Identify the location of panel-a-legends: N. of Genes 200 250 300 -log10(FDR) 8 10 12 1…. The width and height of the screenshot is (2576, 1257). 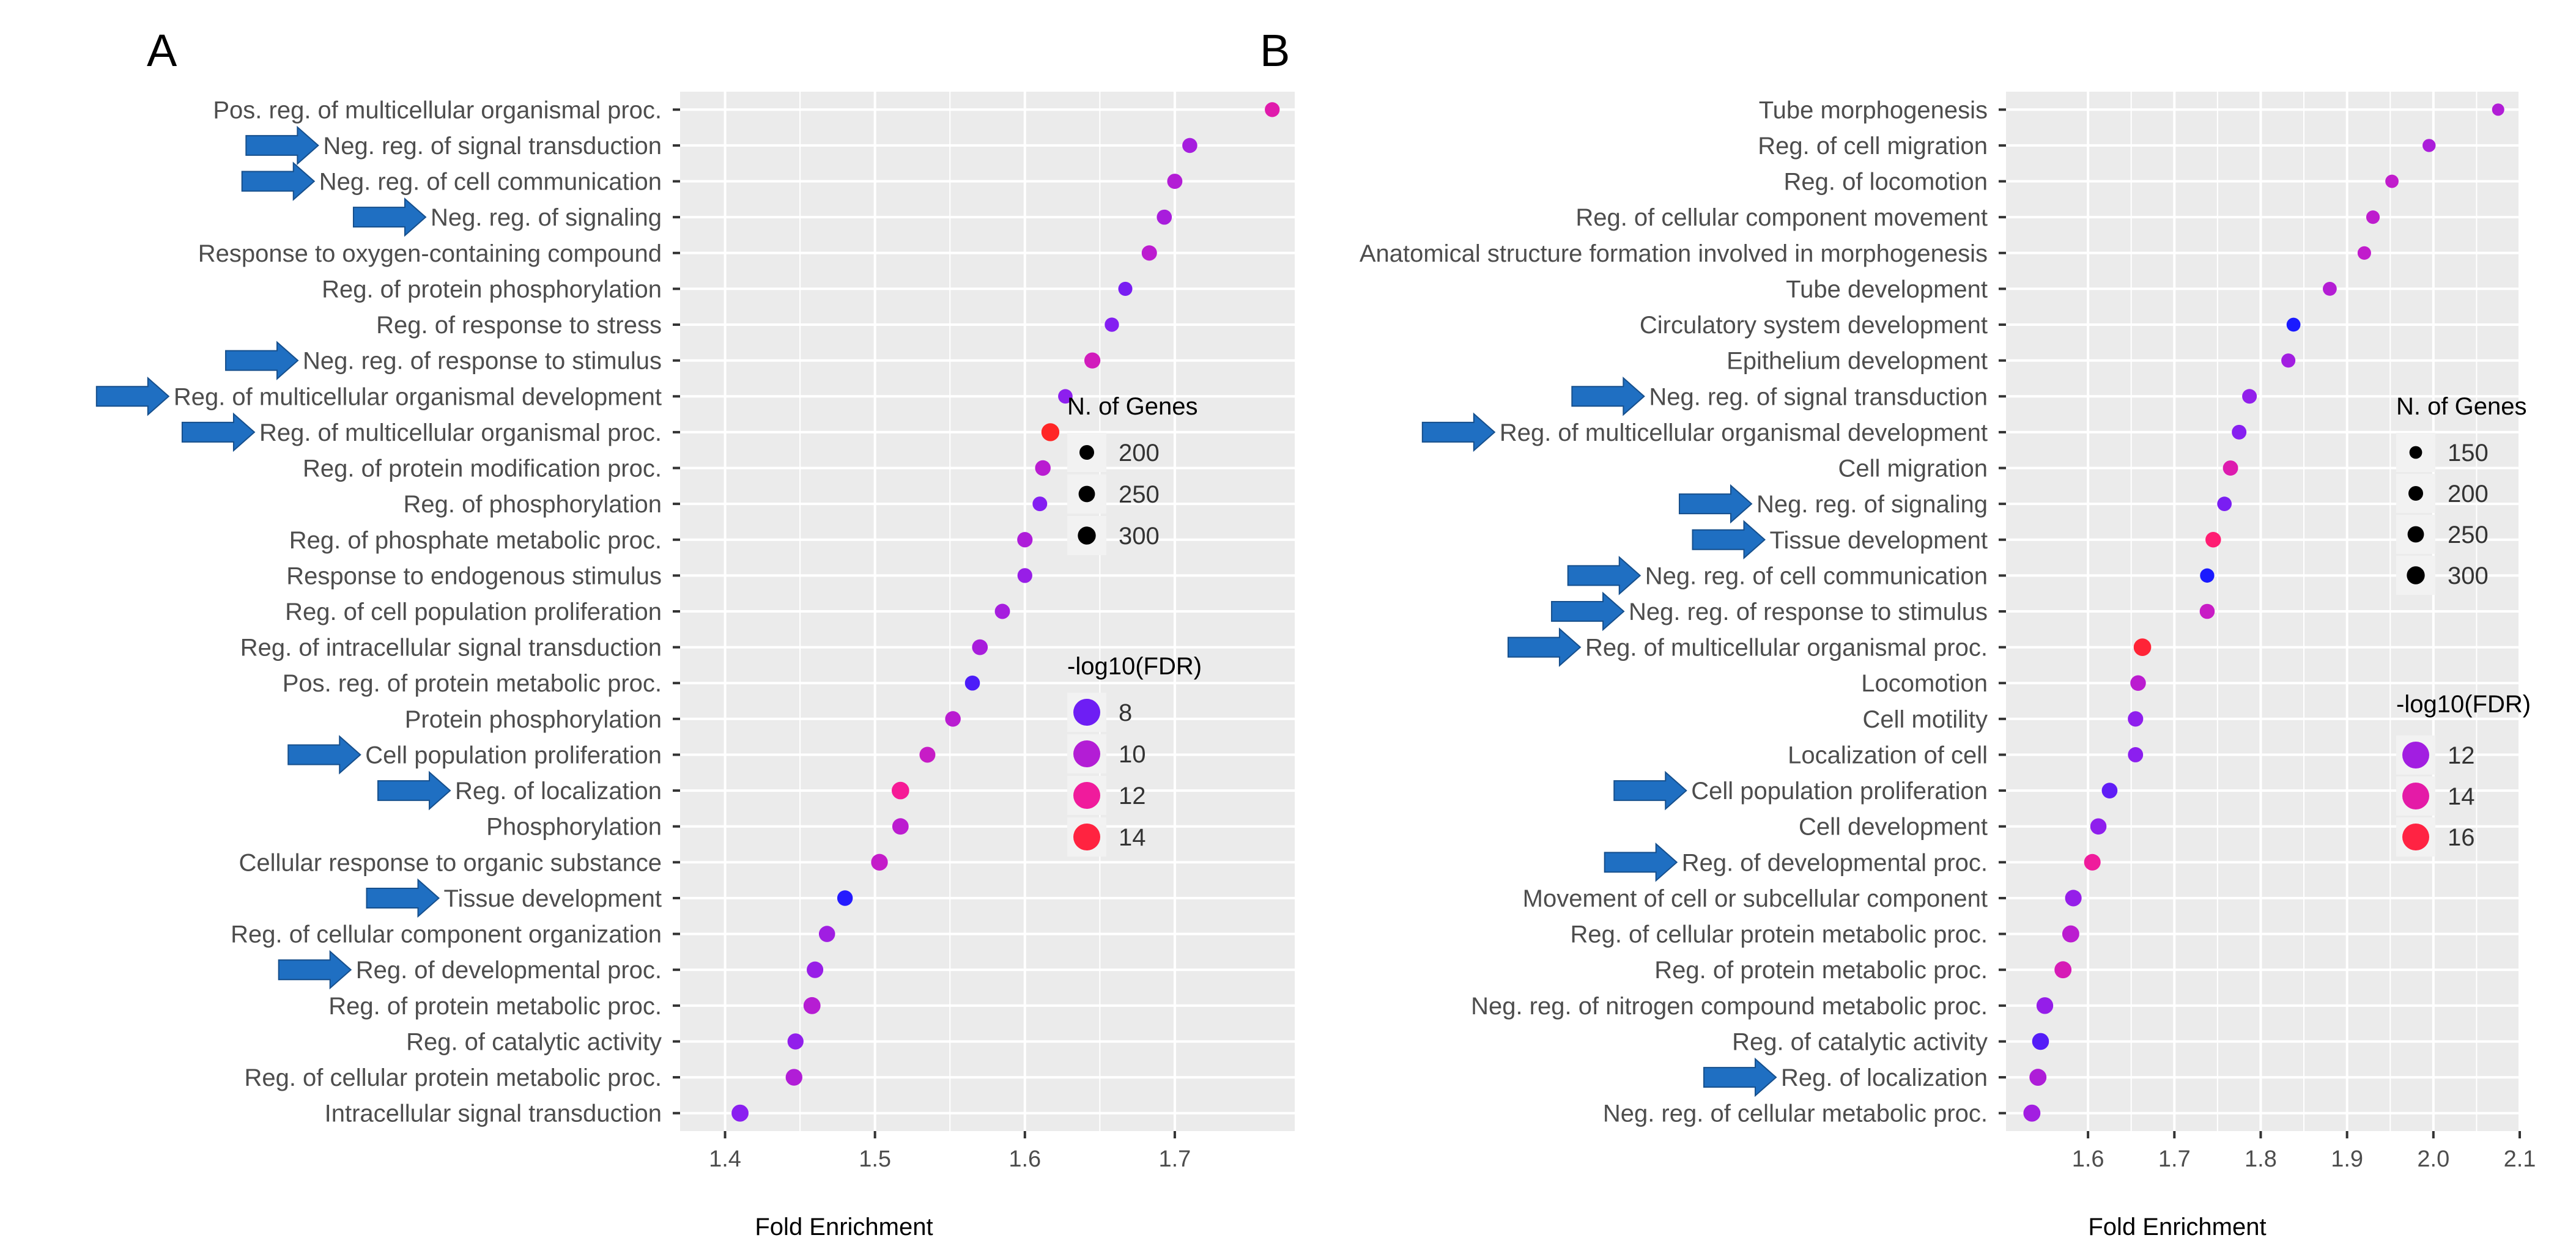
(1134, 625).